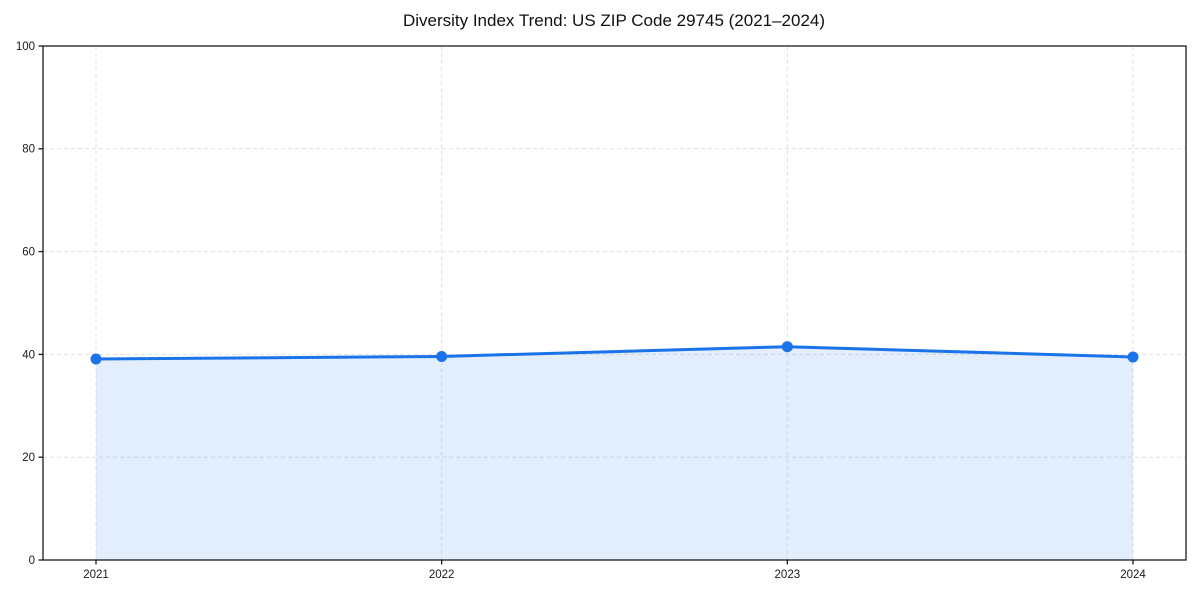  What do you see at coordinates (28, 355) in the screenshot?
I see `y-tick-label: 40` at bounding box center [28, 355].